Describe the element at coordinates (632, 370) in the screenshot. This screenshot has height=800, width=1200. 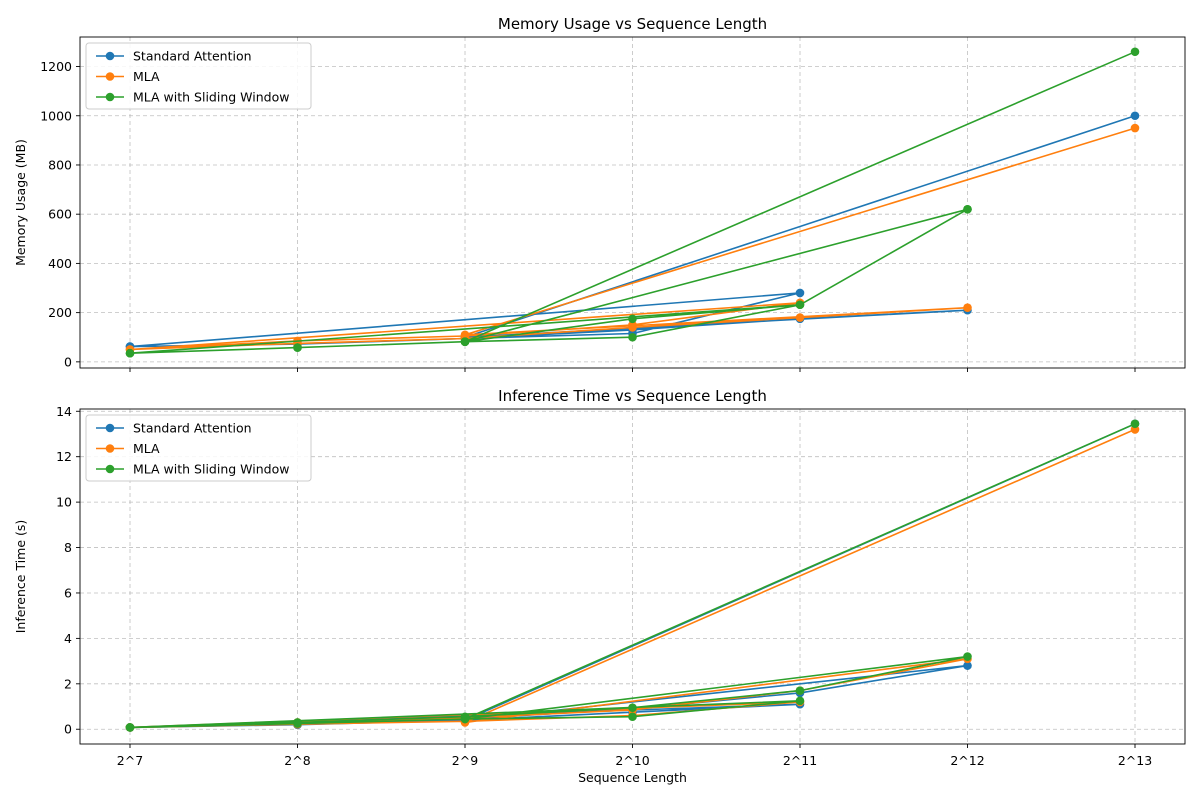
I see `x-ticks` at that location.